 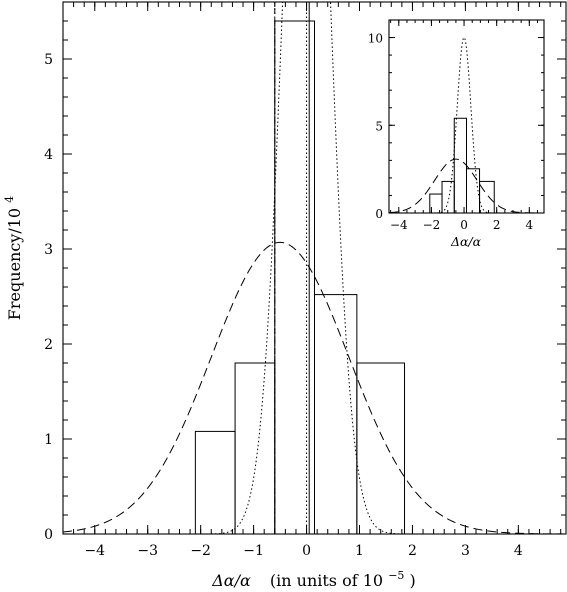 I want to click on main-x-axis-title: Δα/α (in units of 10 −5 ), so click(x=313, y=577).